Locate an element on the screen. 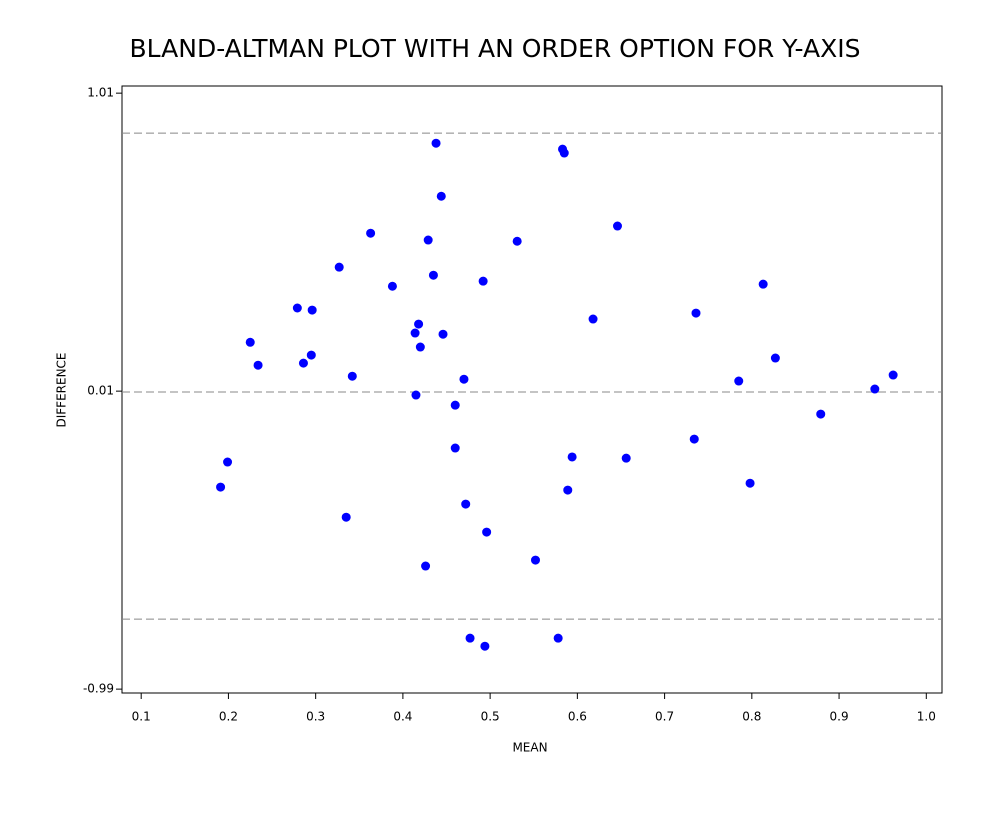 The height and width of the screenshot is (815, 999). x-axis-label: MEAN is located at coordinates (529, 748).